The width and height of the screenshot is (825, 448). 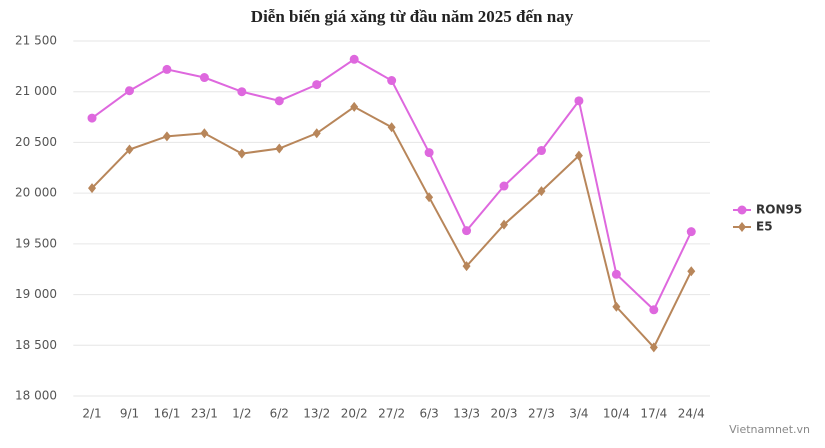 What do you see at coordinates (691, 414) in the screenshot?
I see `x-tick-label: 24/4` at bounding box center [691, 414].